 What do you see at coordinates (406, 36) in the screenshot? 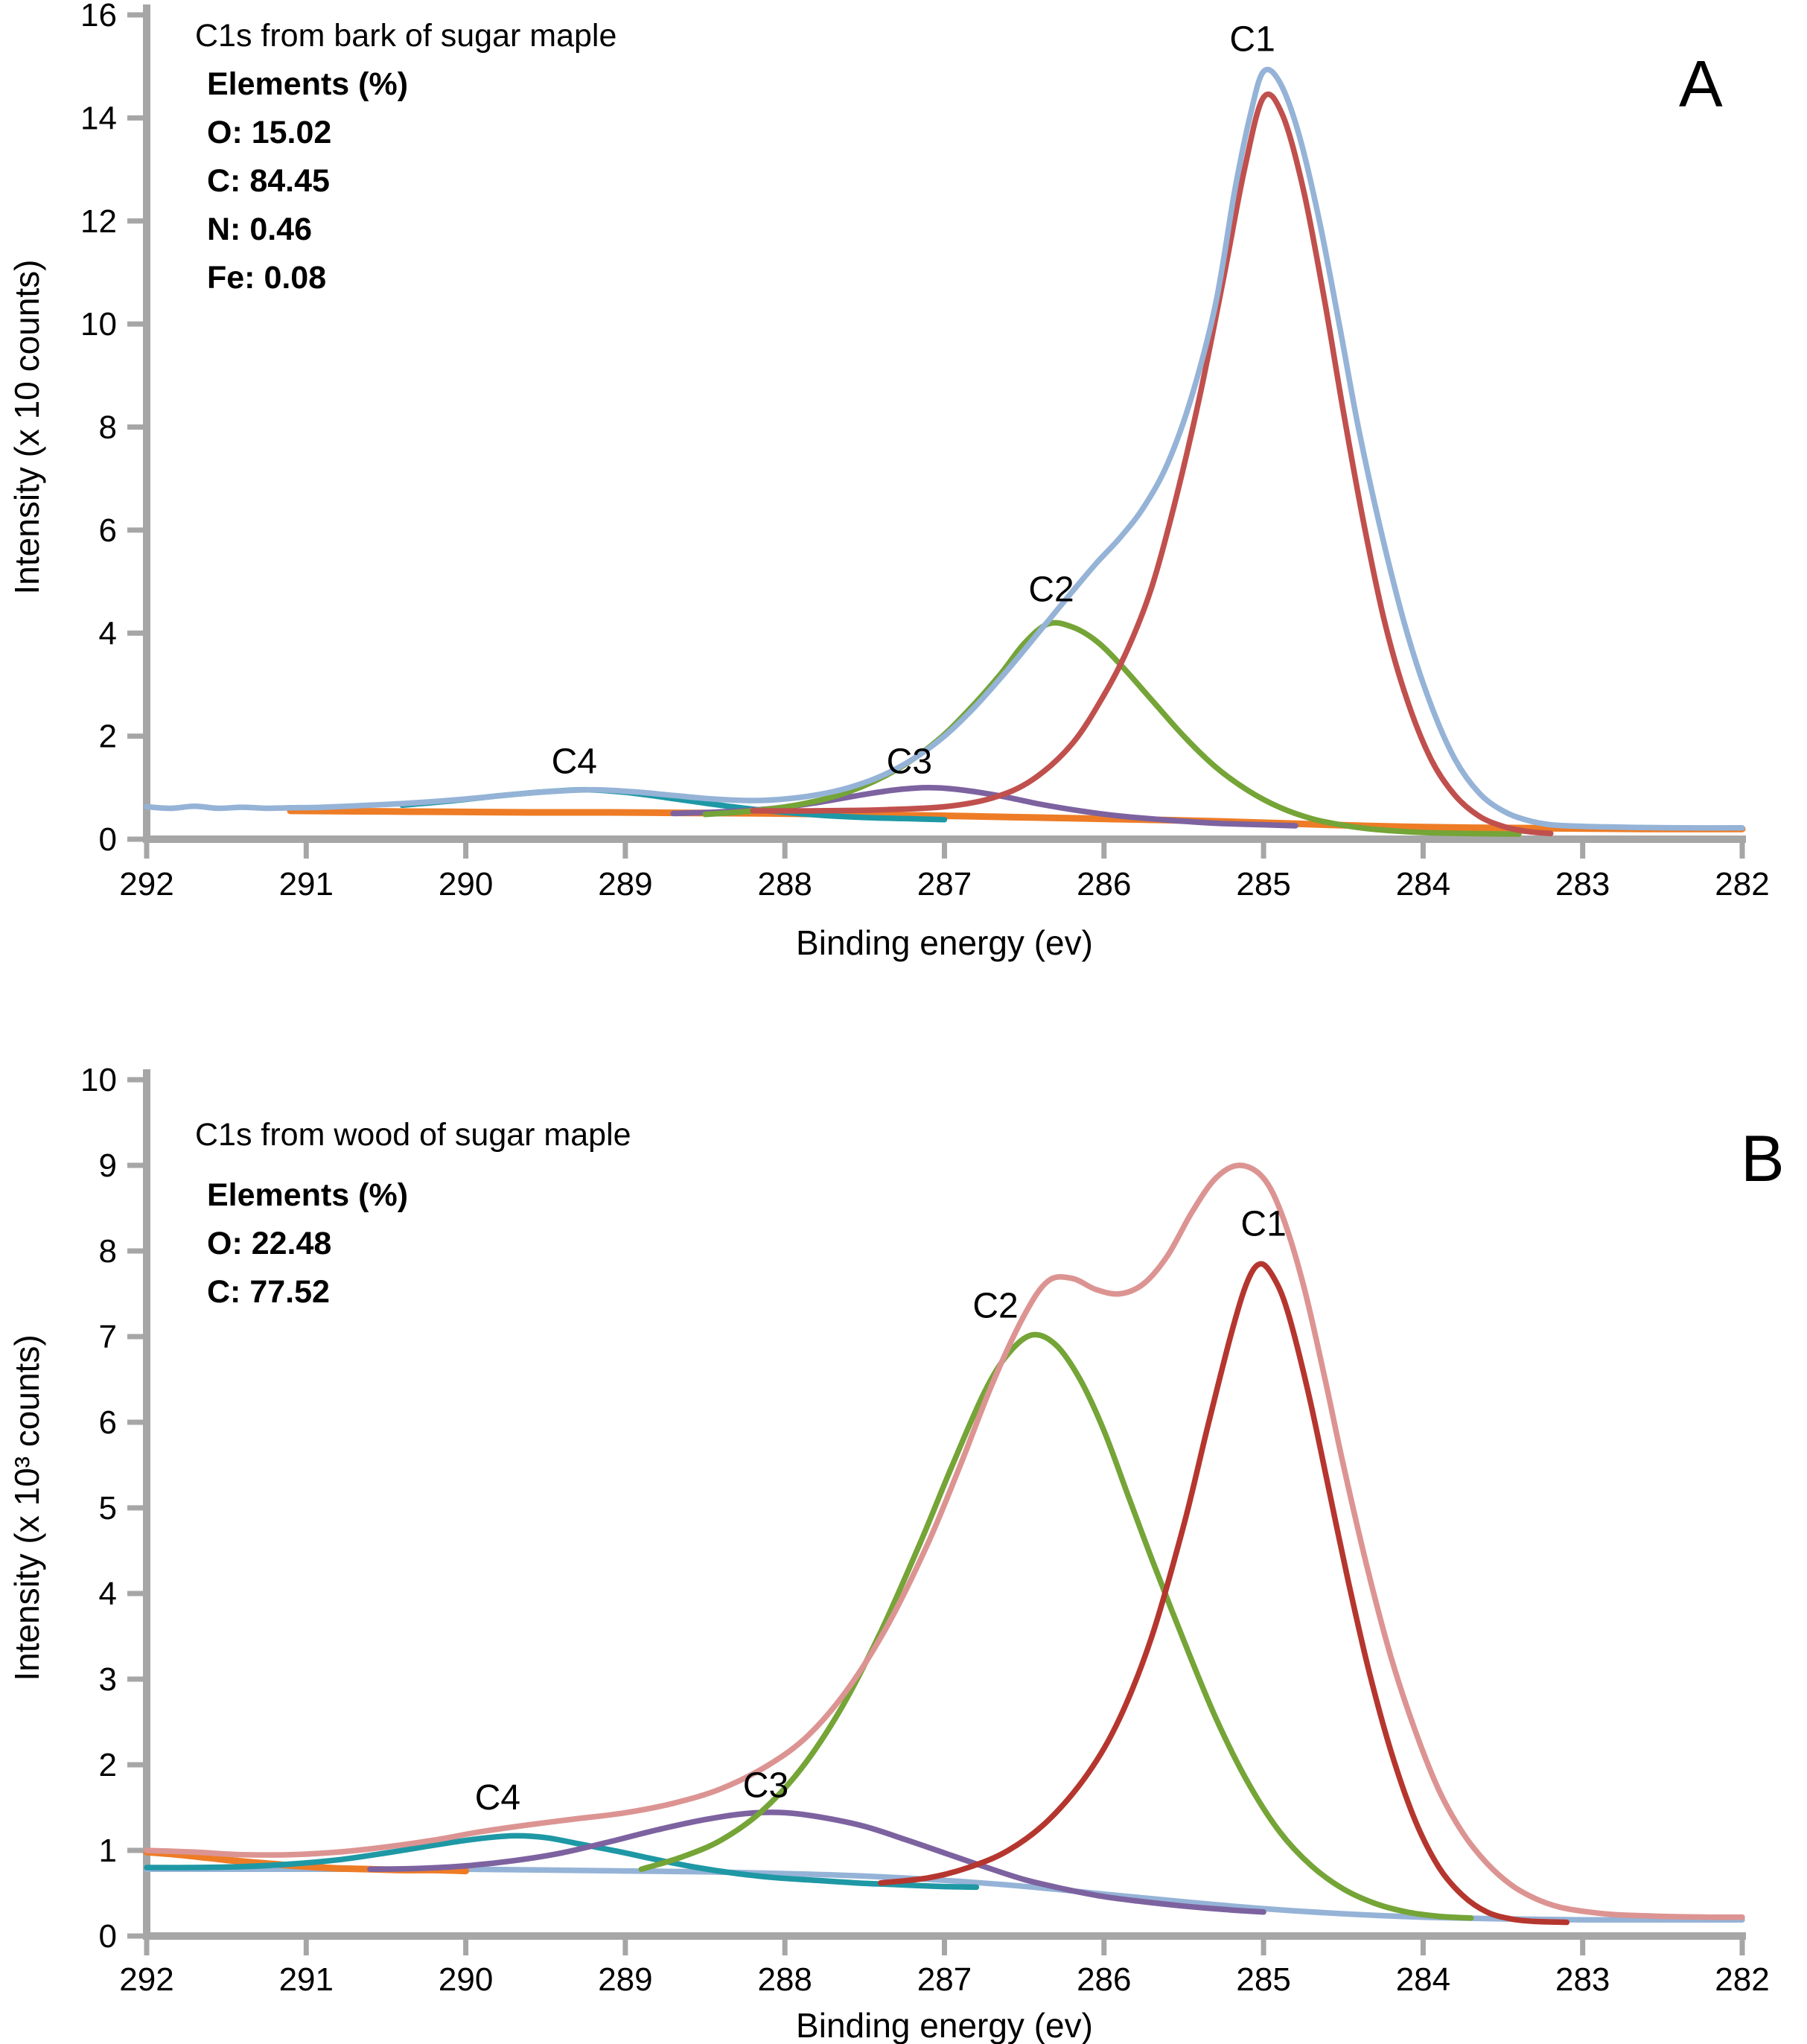
I see `panel-a-title: C1s from bark of sugar maple` at bounding box center [406, 36].